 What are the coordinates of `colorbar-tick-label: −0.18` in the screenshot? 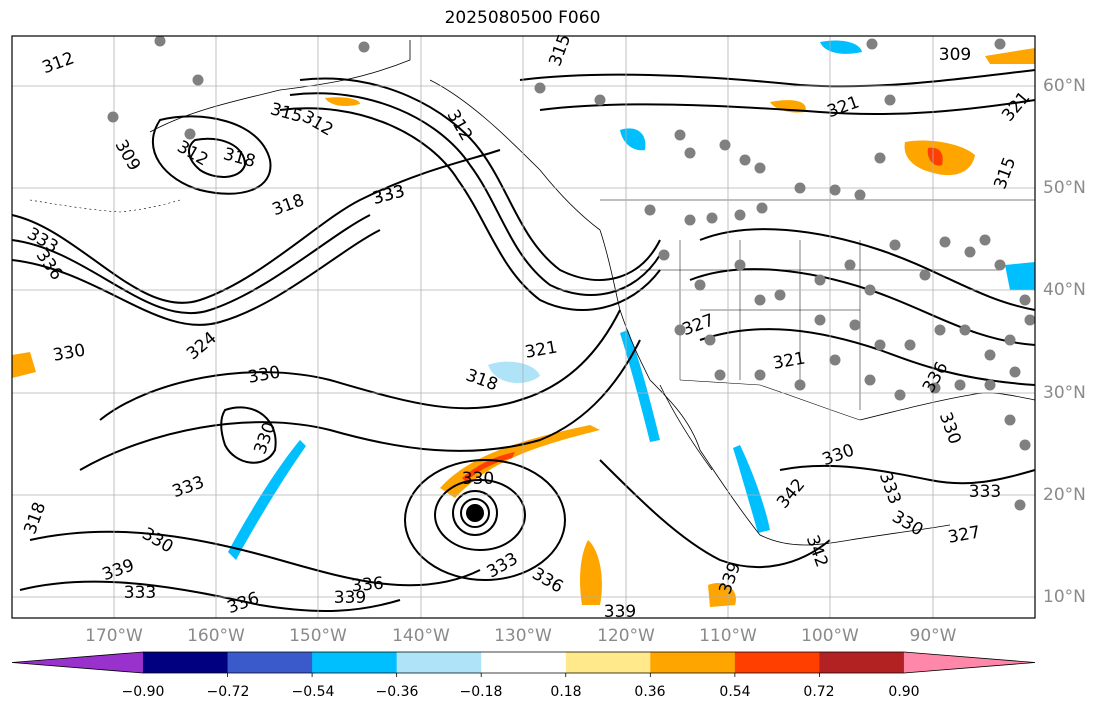 It's located at (481, 692).